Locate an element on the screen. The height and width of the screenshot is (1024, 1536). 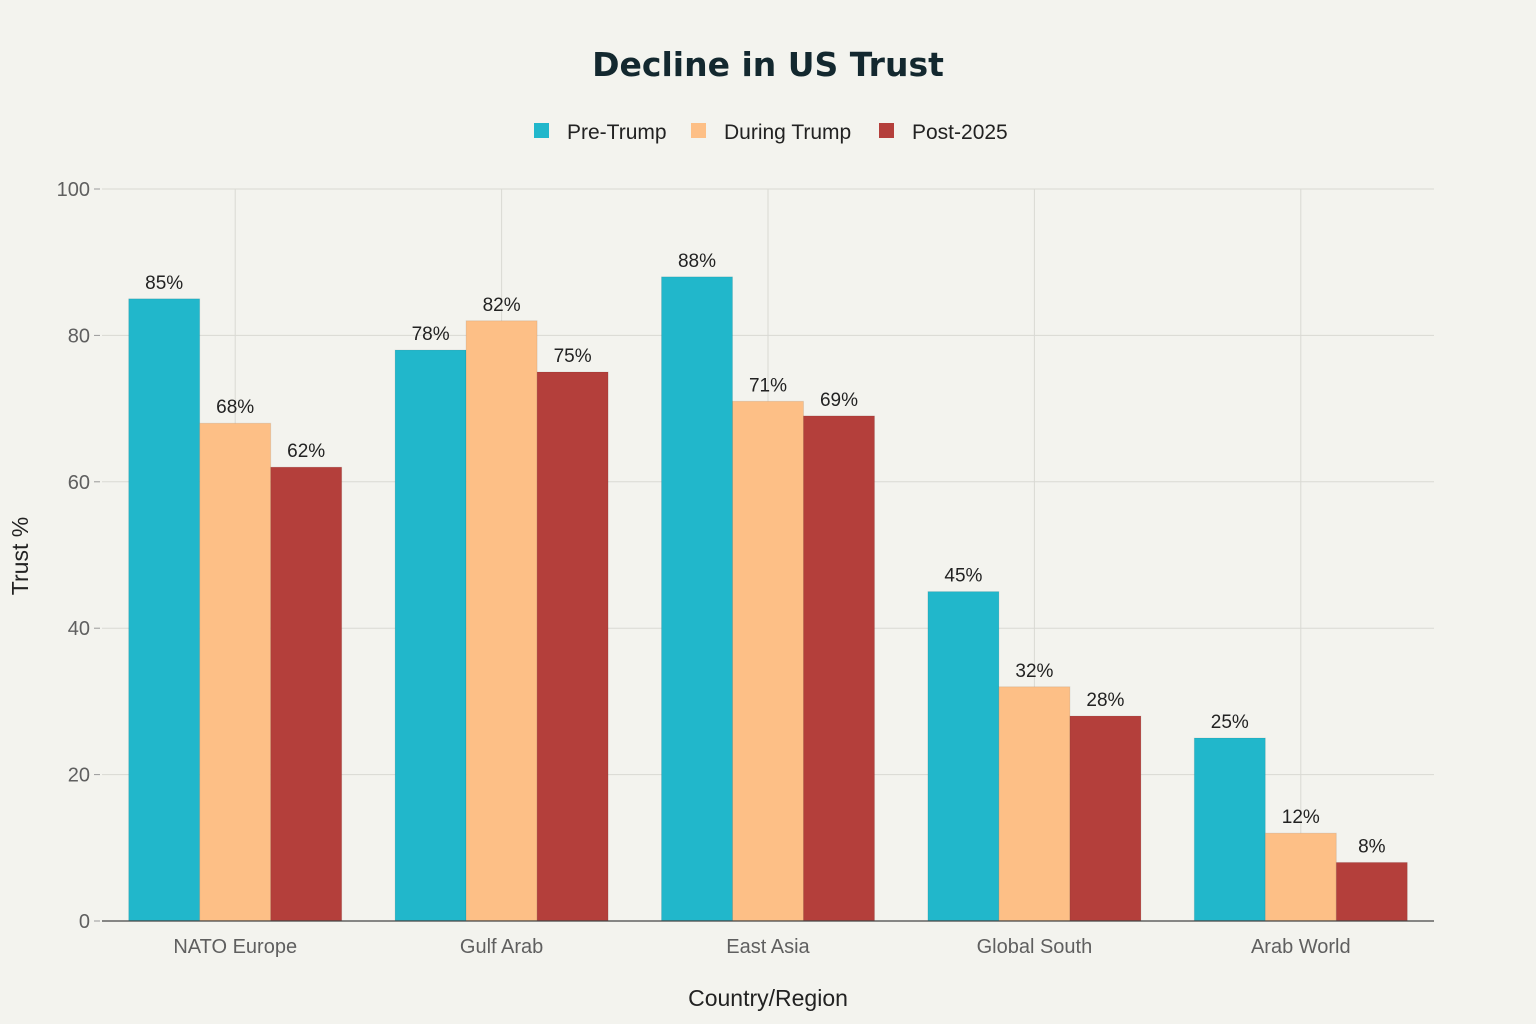
data-label: 82% is located at coordinates (502, 305).